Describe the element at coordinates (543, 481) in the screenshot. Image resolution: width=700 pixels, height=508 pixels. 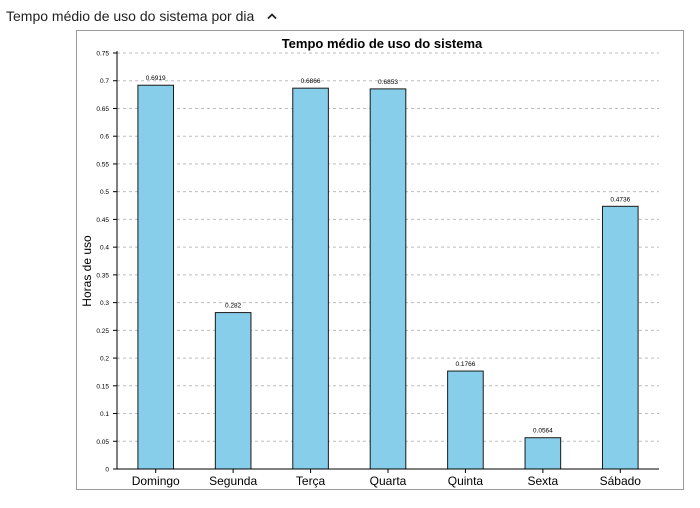
I see `x-tick-label: Sexta` at that location.